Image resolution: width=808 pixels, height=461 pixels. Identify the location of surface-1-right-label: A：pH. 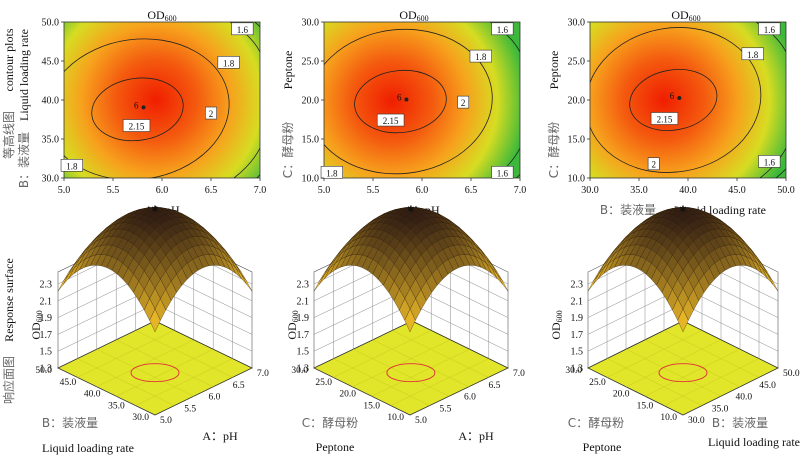
(220, 436).